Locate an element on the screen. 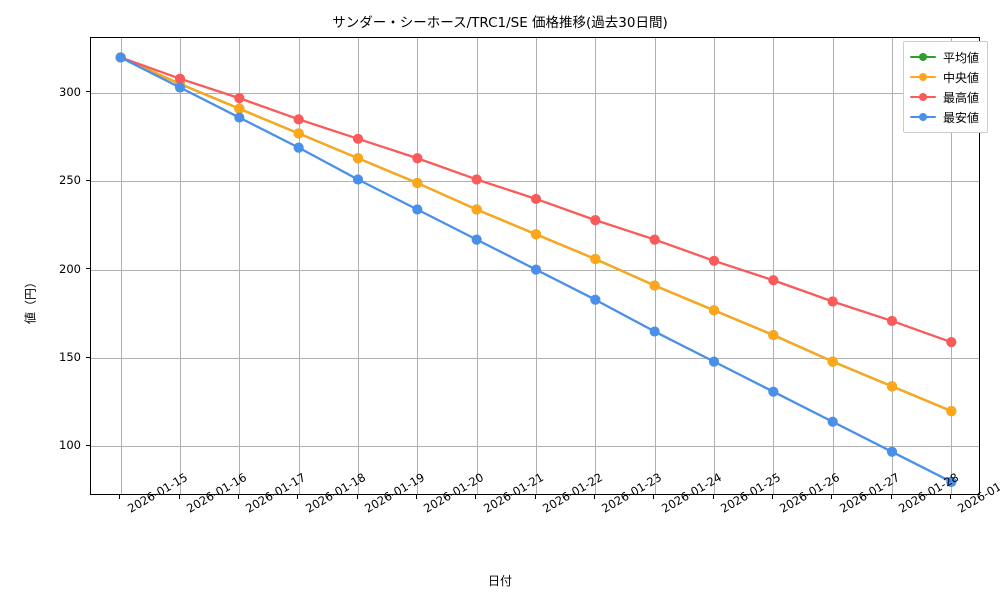  legend-item-最高値: 最高値 is located at coordinates (944, 97).